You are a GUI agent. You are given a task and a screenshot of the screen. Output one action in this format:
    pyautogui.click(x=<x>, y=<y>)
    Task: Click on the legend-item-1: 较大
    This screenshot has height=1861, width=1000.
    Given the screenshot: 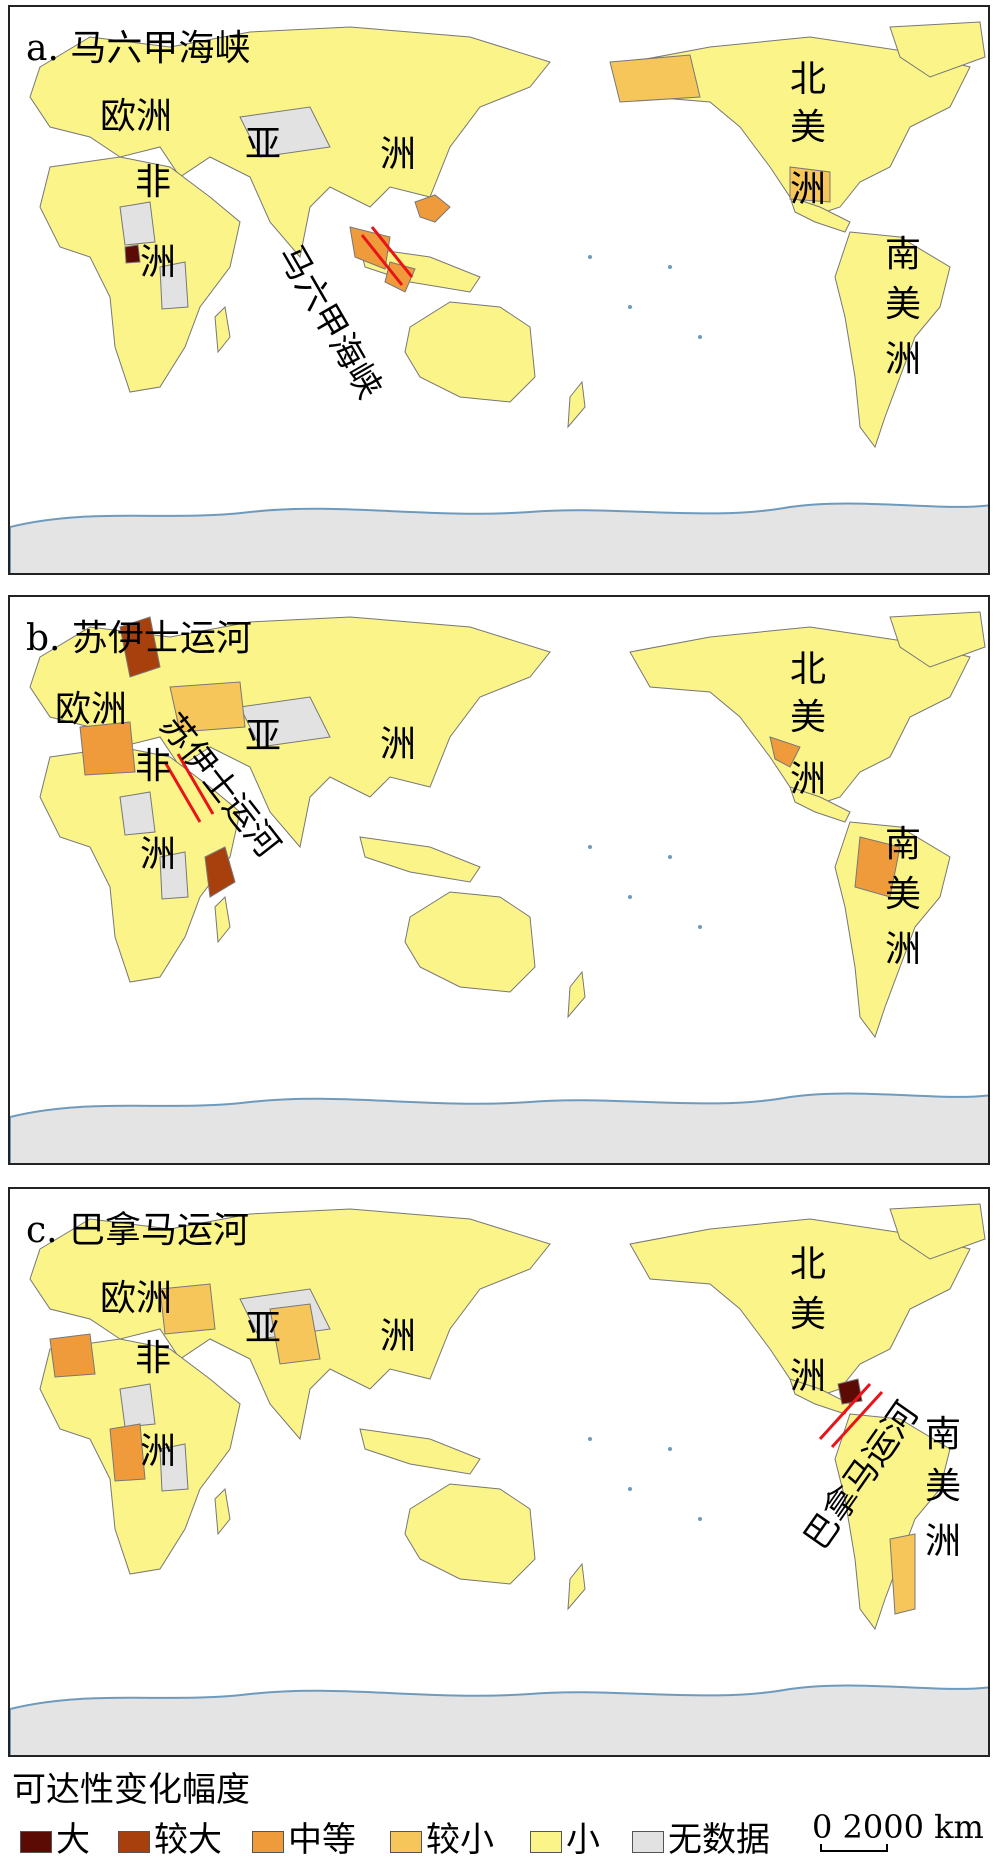 What is the action you would take?
    pyautogui.click(x=170, y=1836)
    